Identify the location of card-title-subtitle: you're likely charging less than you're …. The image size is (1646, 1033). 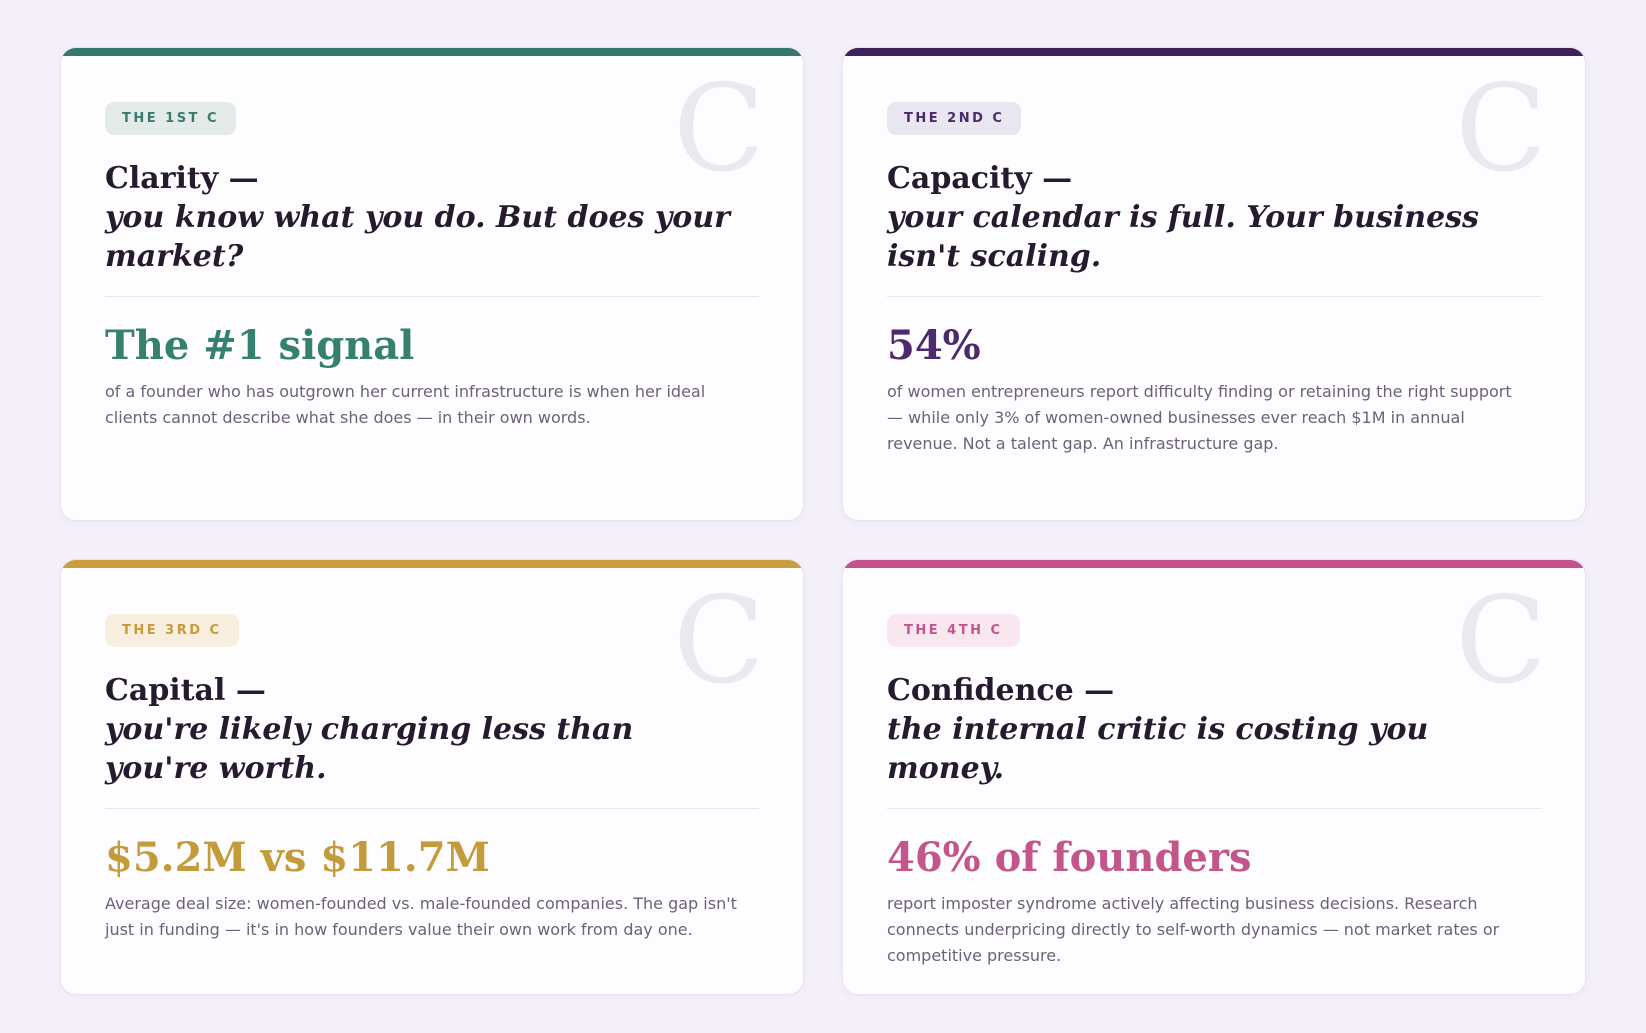
(369, 749).